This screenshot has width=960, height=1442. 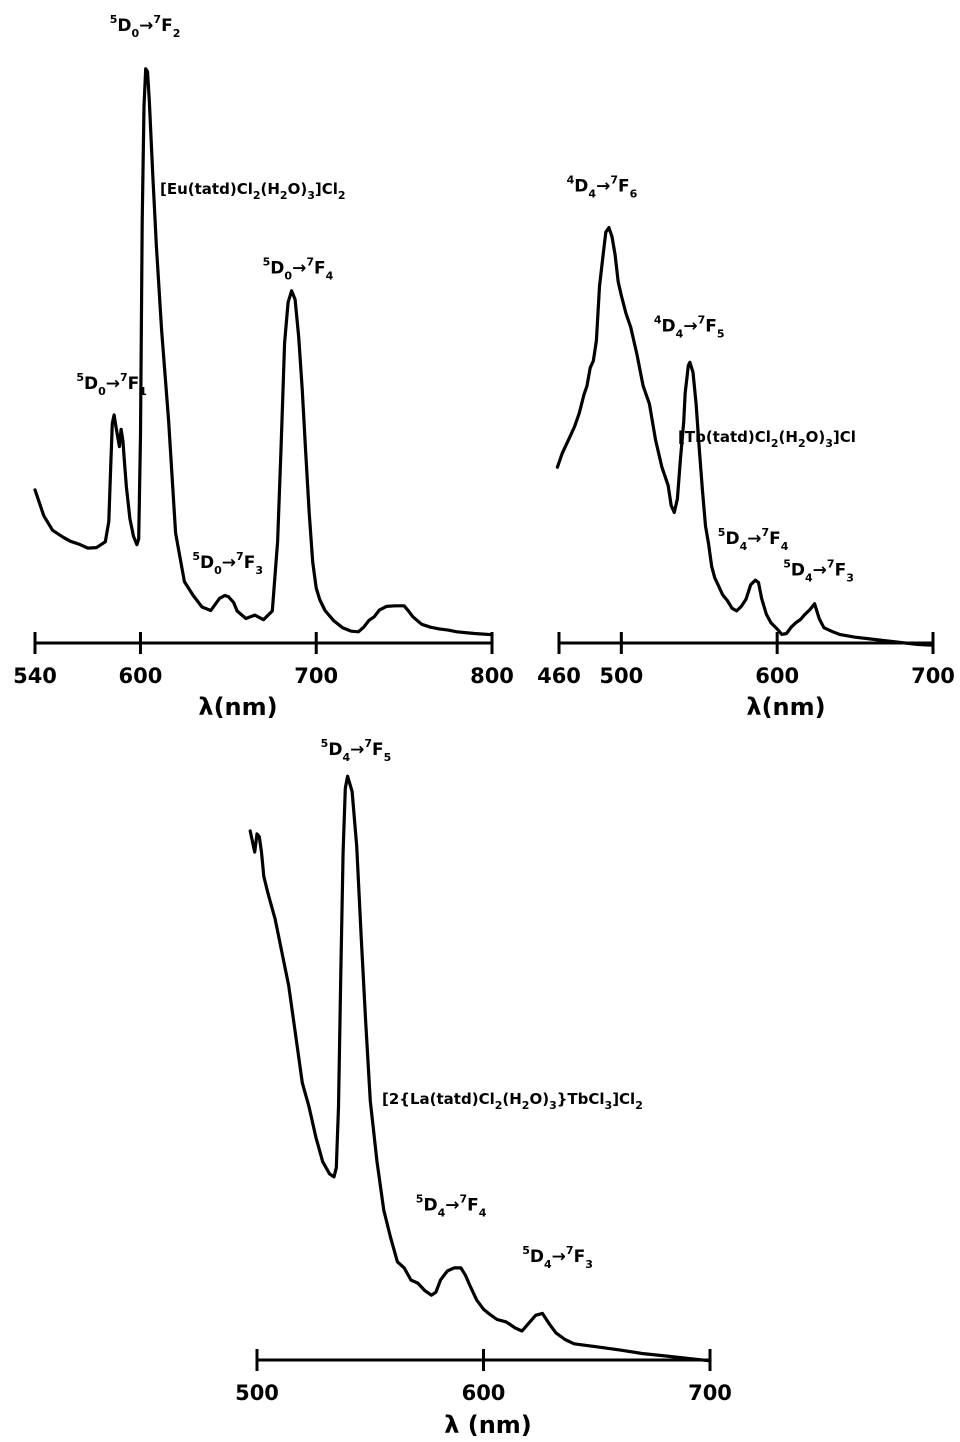 What do you see at coordinates (145, 26) in the screenshot?
I see `transition-label: 5D0→7F2` at bounding box center [145, 26].